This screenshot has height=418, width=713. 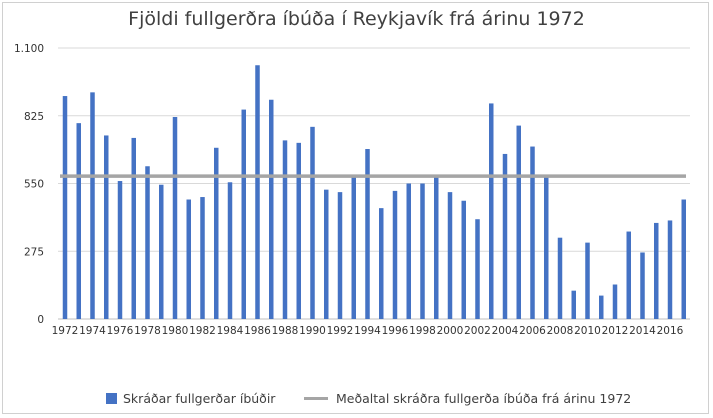 I want to click on y-tick-label: 550, so click(x=34, y=185).